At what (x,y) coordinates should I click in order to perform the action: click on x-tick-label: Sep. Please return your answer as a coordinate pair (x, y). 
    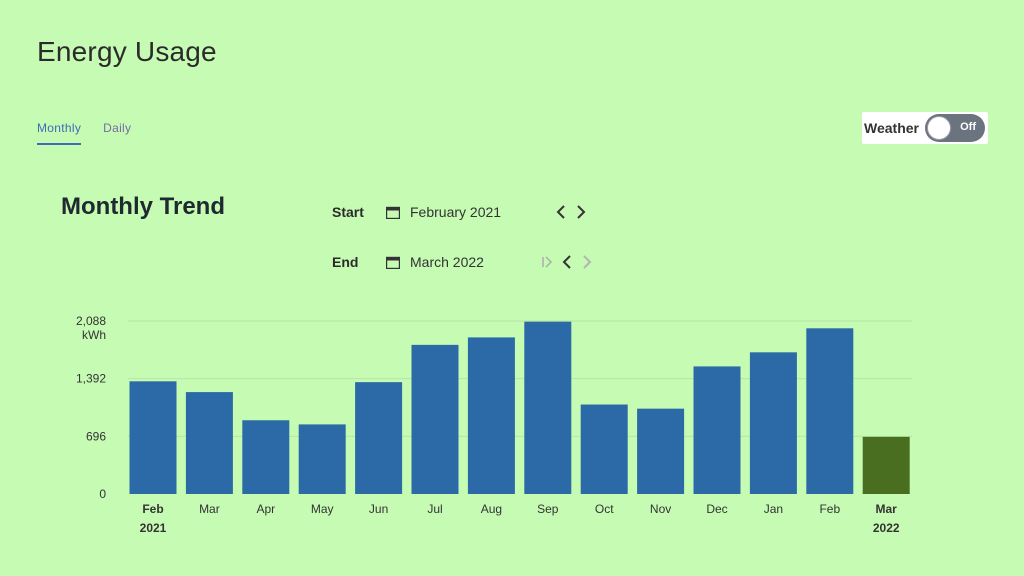
    Looking at the image, I should click on (548, 509).